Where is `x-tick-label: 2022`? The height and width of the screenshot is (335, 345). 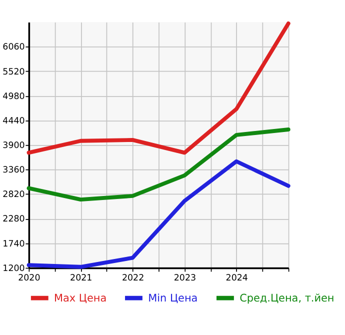 x-tick-label: 2022 is located at coordinates (133, 278).